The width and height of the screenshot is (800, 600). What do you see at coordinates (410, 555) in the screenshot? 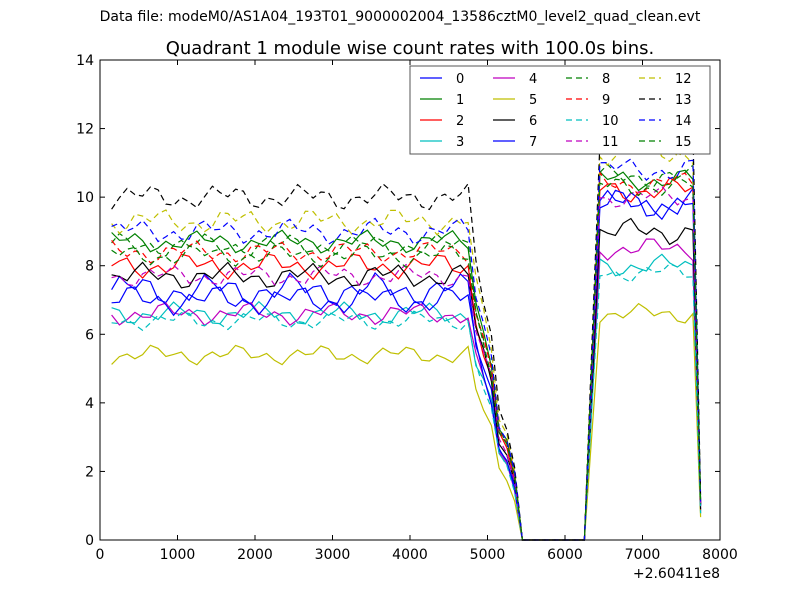
I see `x-tick-label: 4000` at bounding box center [410, 555].